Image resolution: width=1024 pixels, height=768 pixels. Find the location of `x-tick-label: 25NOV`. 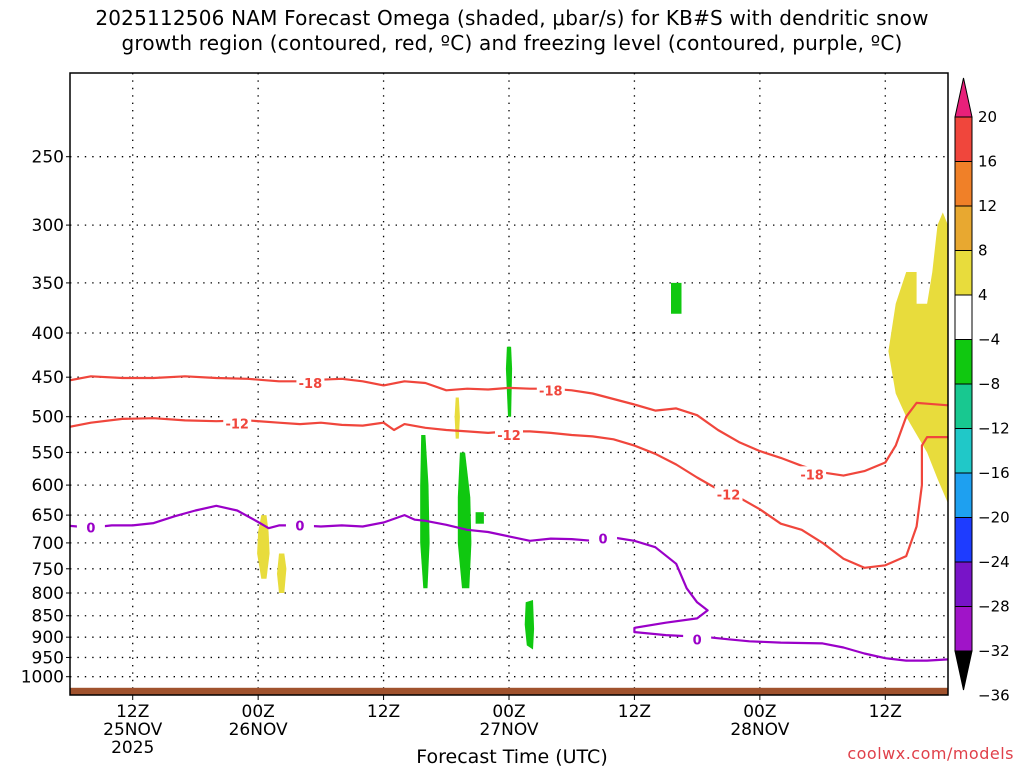

x-tick-label: 25NOV is located at coordinates (132, 730).